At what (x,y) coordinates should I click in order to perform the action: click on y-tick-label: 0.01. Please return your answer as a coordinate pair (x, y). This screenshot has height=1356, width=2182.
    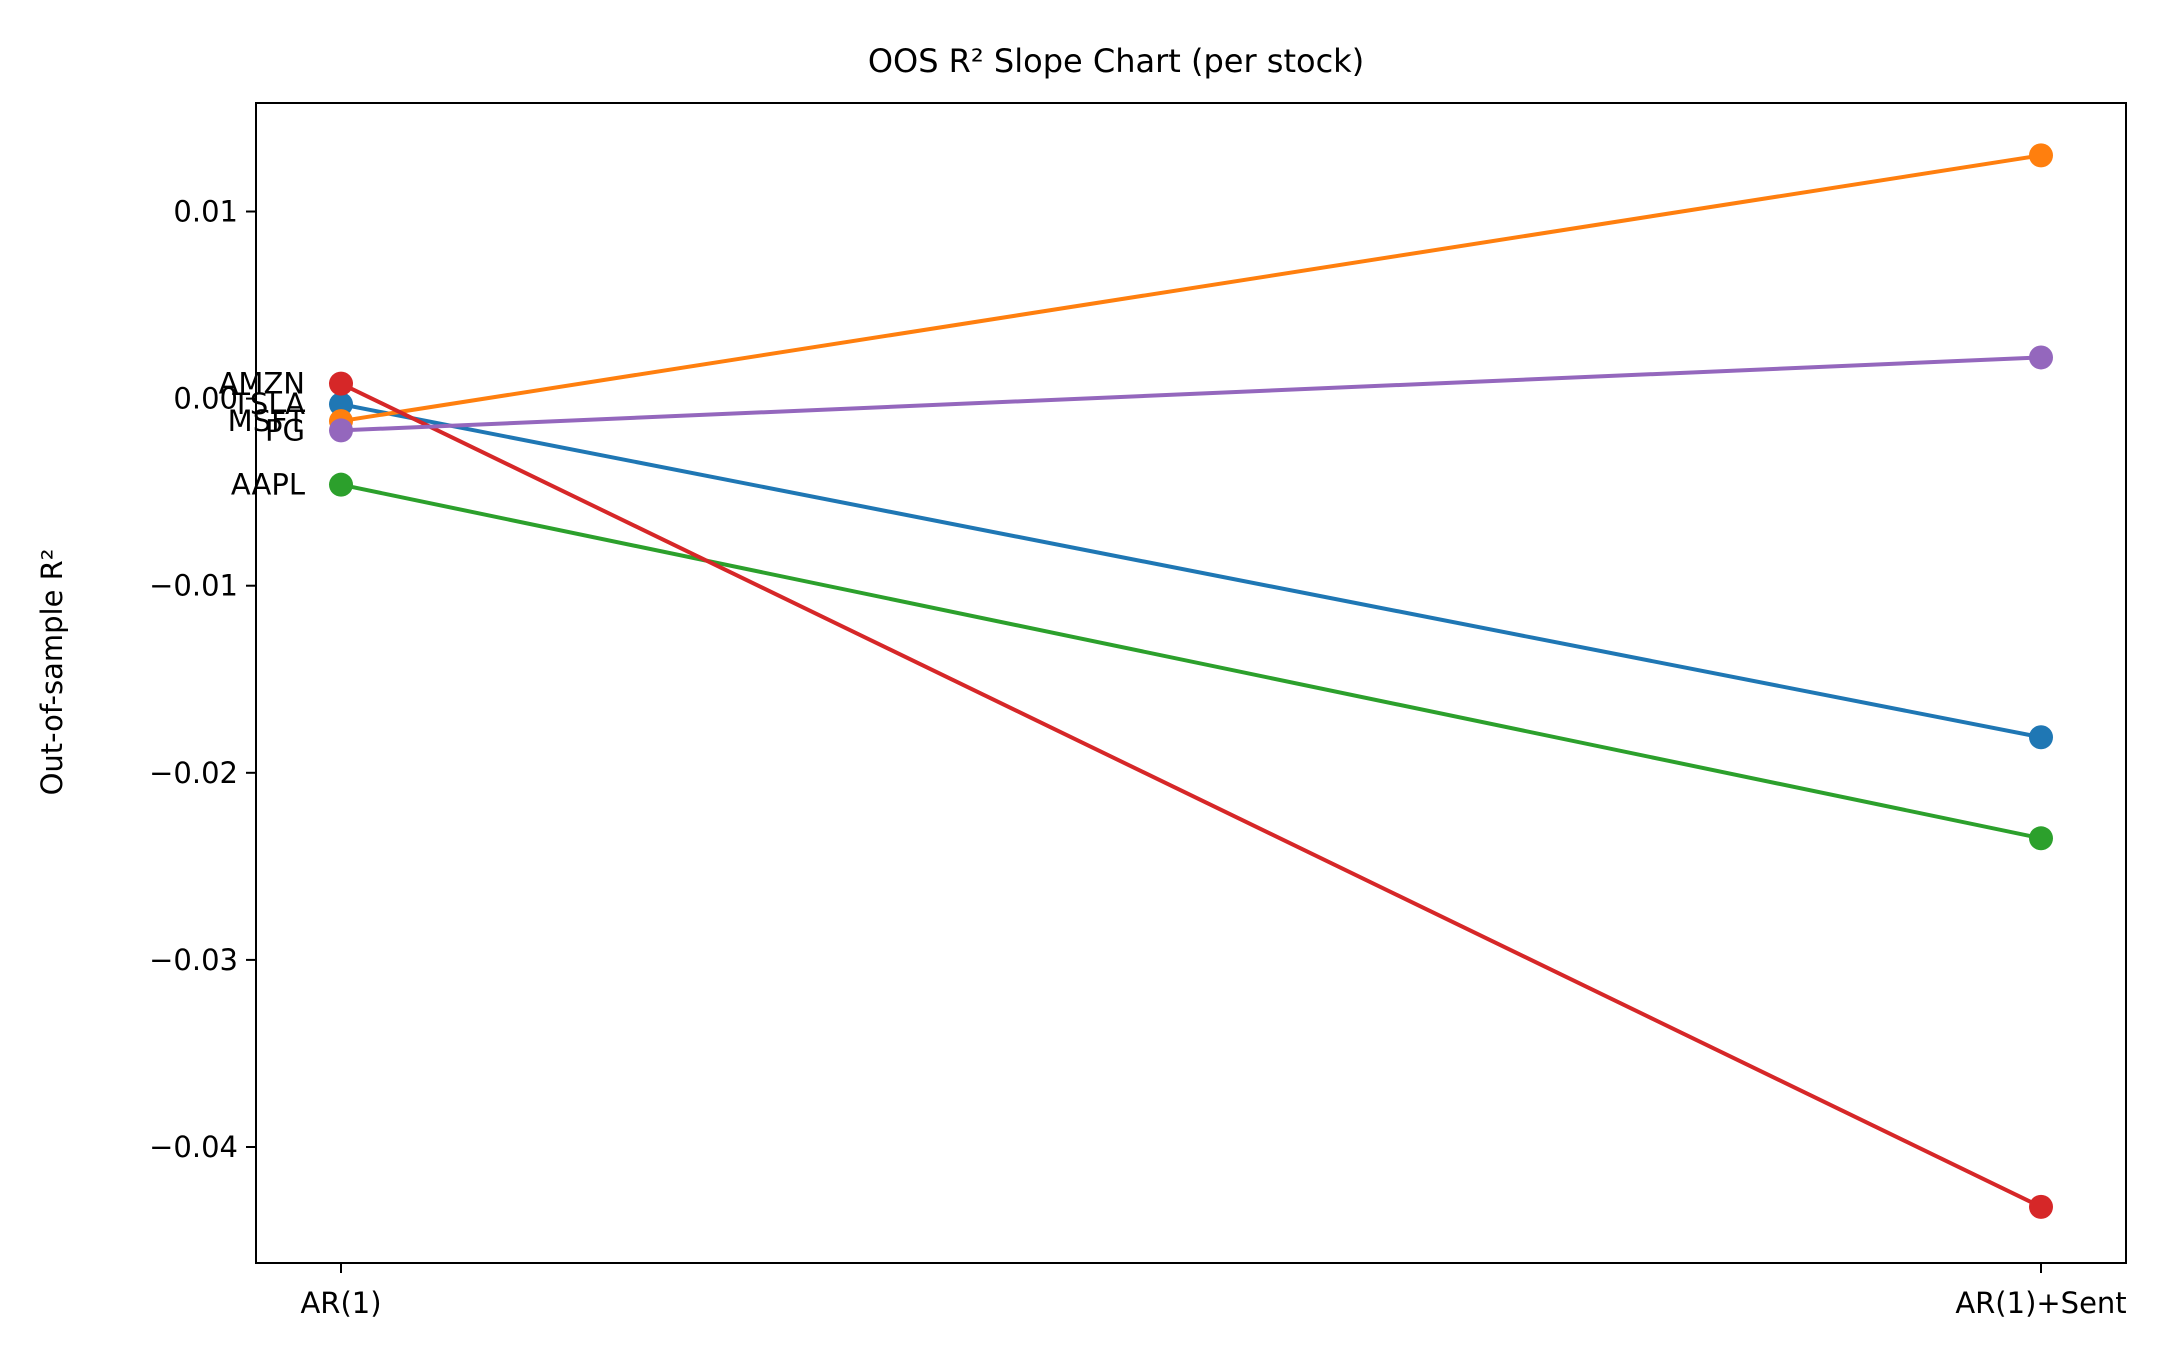
    Looking at the image, I should click on (205, 212).